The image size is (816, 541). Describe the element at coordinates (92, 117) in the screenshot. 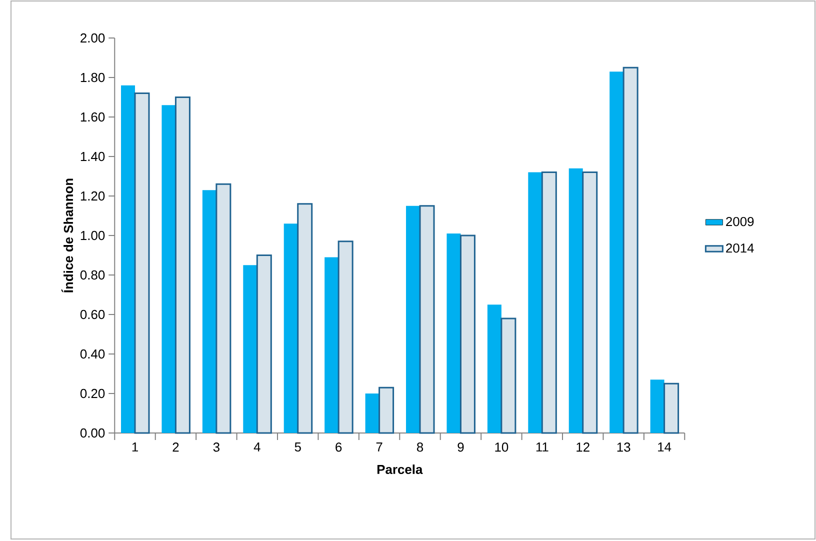

I see `y-tick-label: 1.60` at that location.